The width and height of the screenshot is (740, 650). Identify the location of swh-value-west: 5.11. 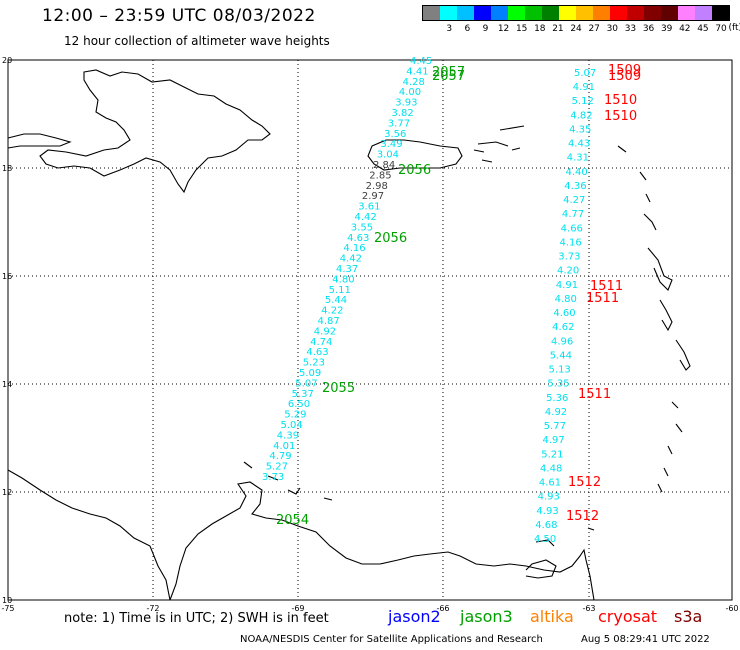
(340, 290).